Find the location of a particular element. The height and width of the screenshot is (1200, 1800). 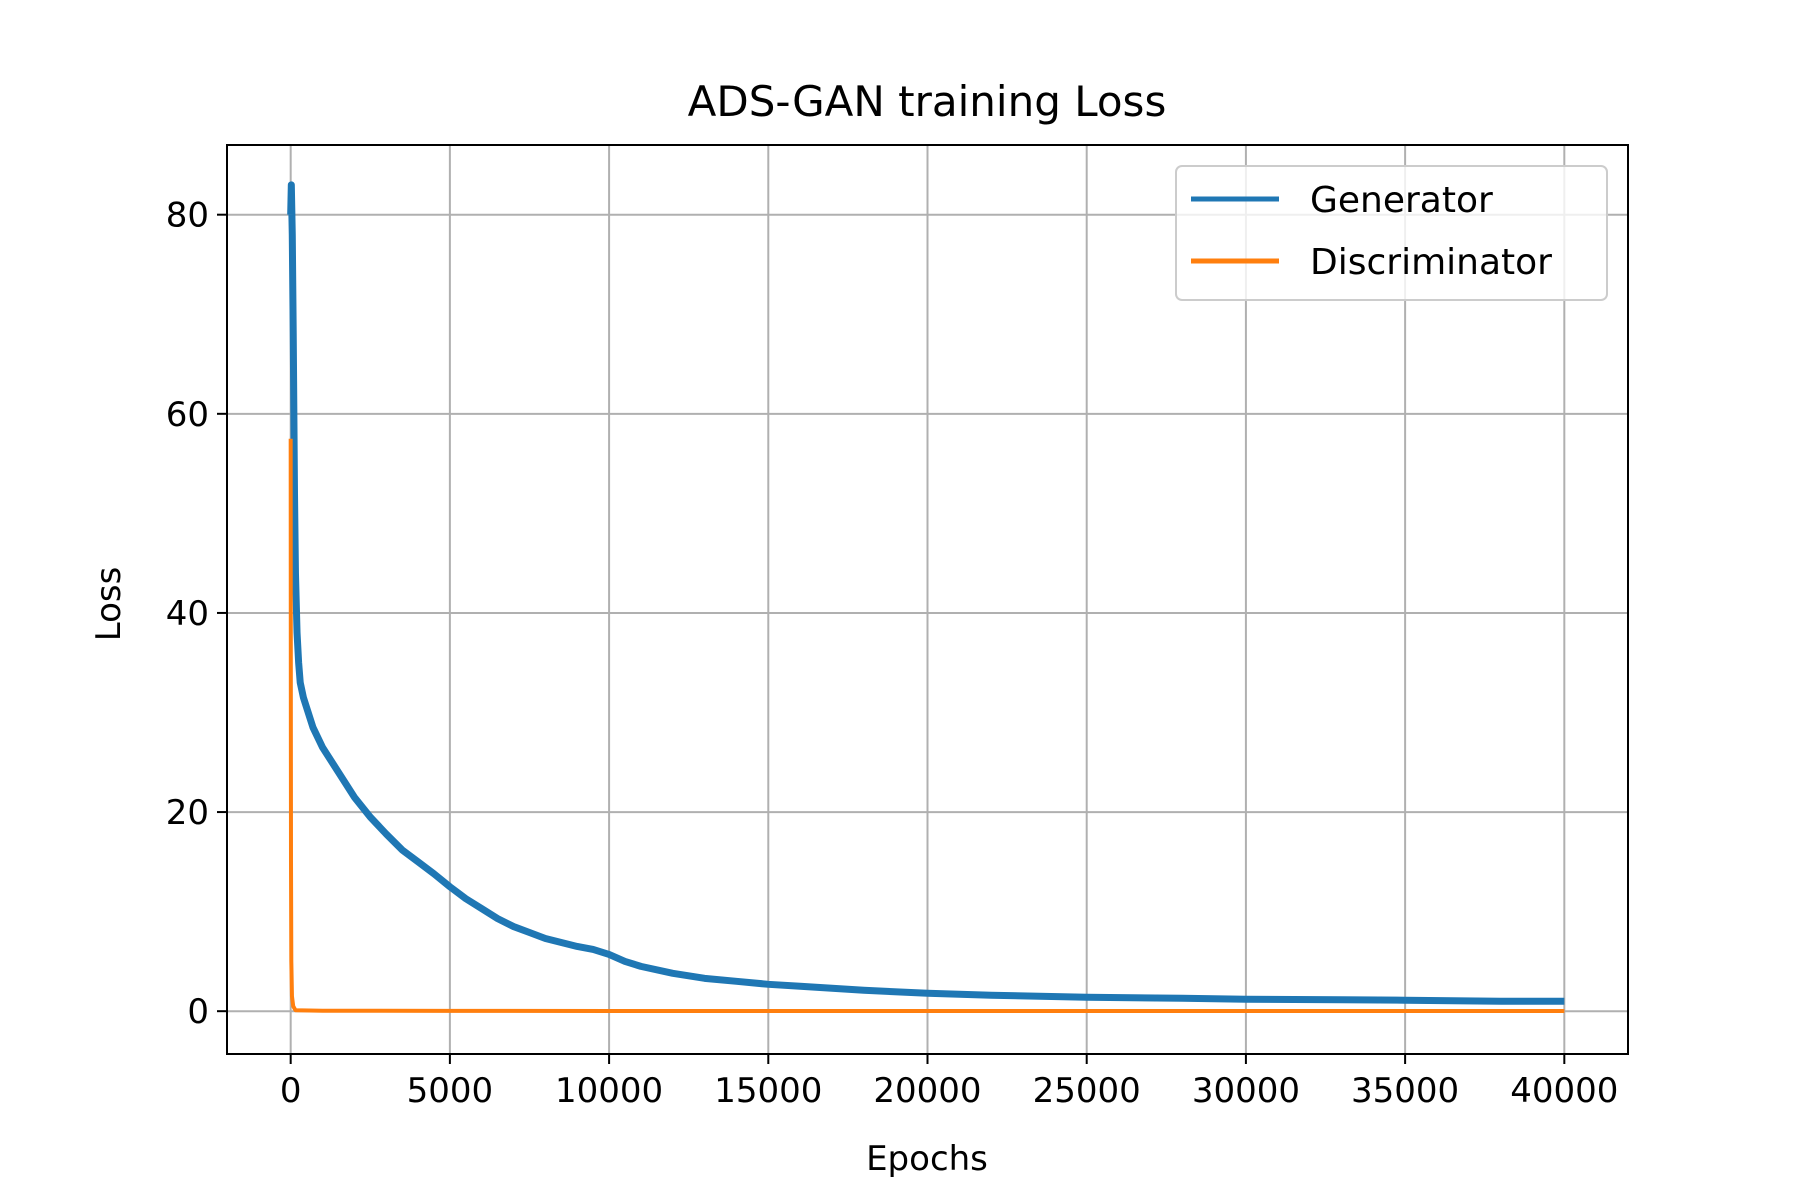

x-tick-label: 20000 is located at coordinates (927, 1091).